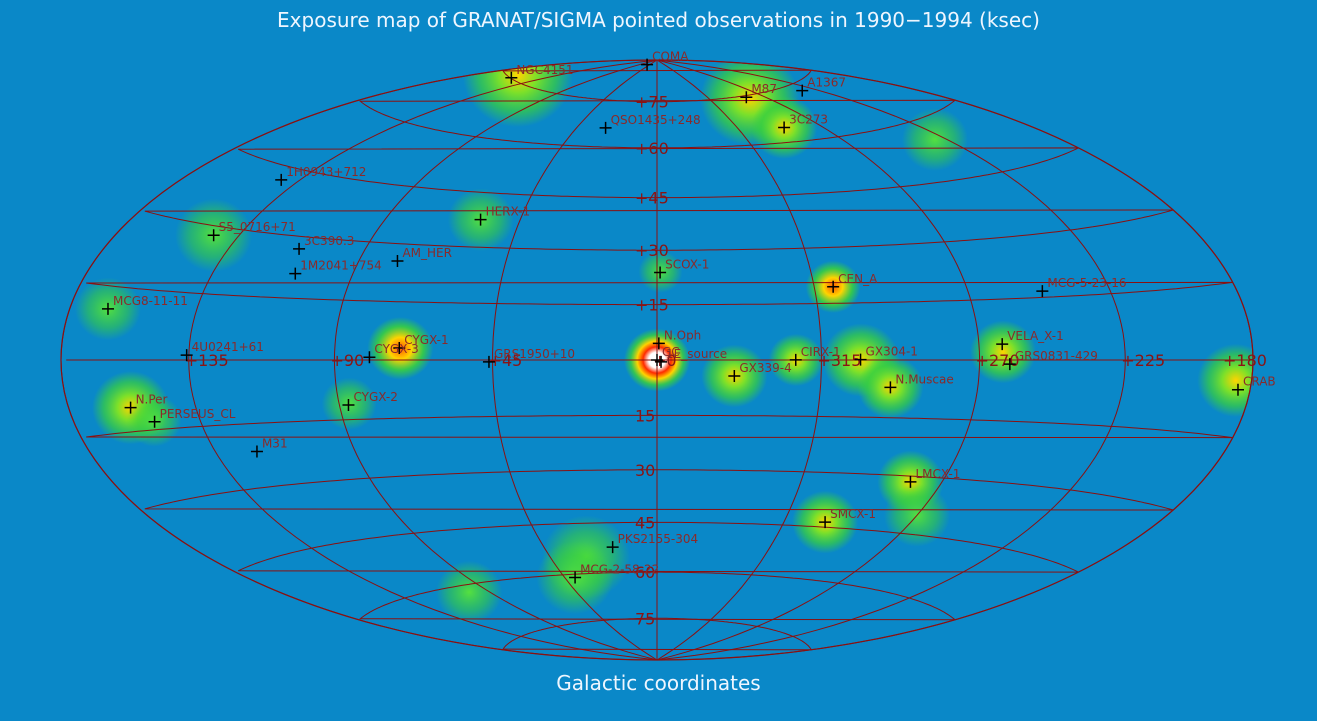 The image size is (1317, 721). Describe the element at coordinates (150, 301) in the screenshot. I see `source-label: MCG8-11-11` at that location.